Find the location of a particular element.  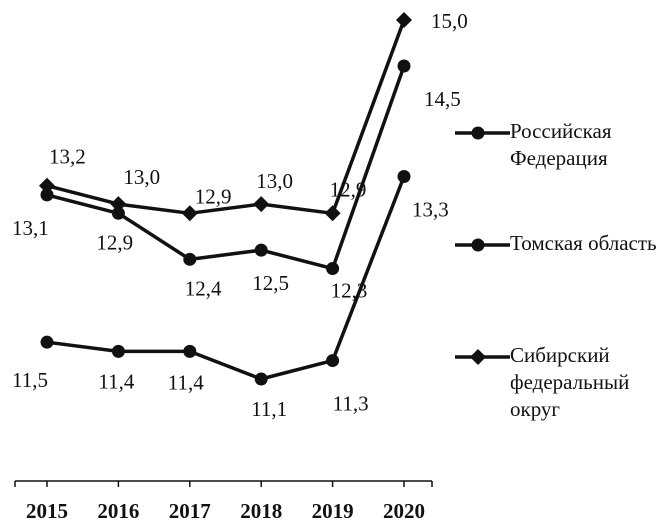

data-label: 13,1 is located at coordinates (30, 228).